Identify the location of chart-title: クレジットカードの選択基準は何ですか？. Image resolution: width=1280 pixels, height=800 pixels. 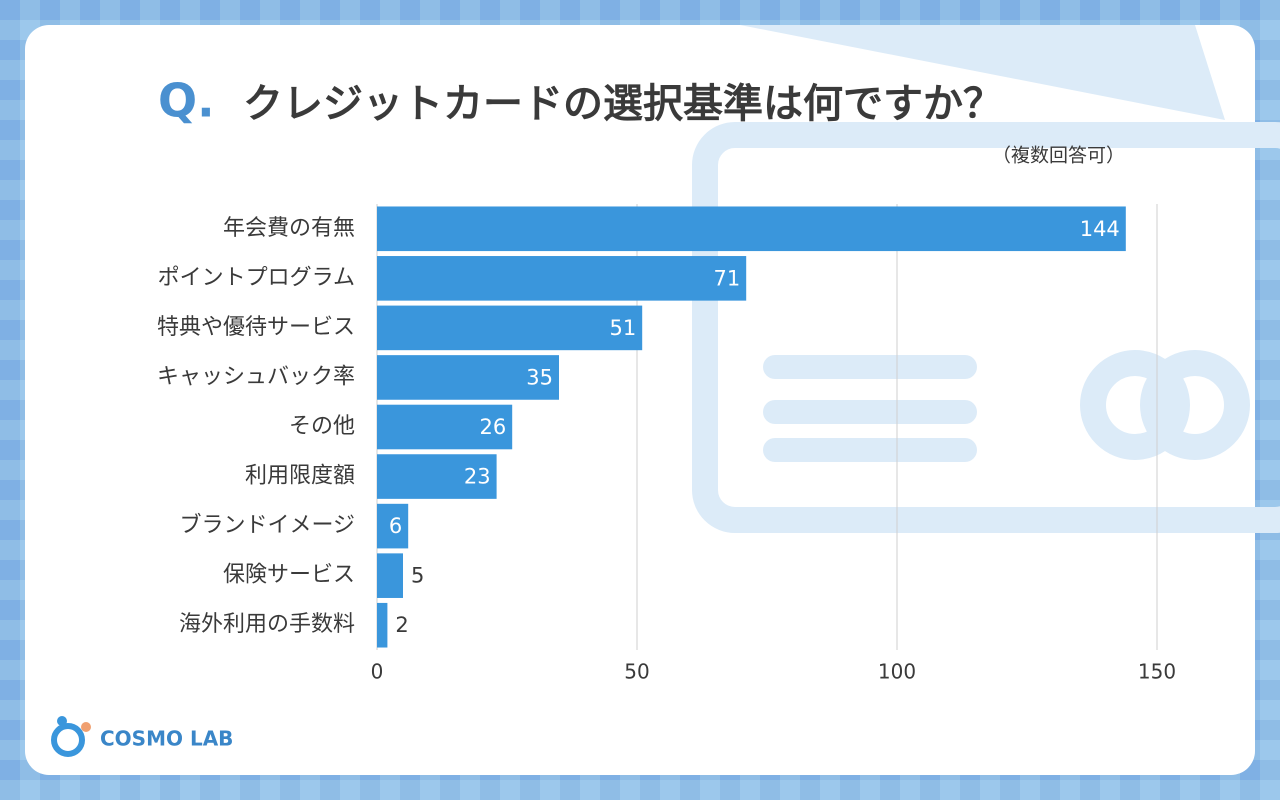
(623, 104).